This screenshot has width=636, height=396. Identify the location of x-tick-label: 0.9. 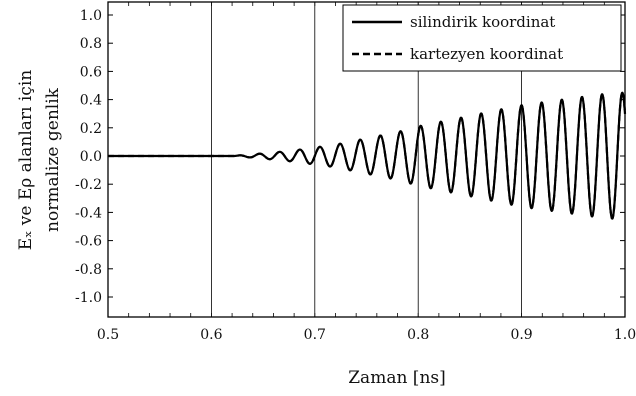
(521, 335).